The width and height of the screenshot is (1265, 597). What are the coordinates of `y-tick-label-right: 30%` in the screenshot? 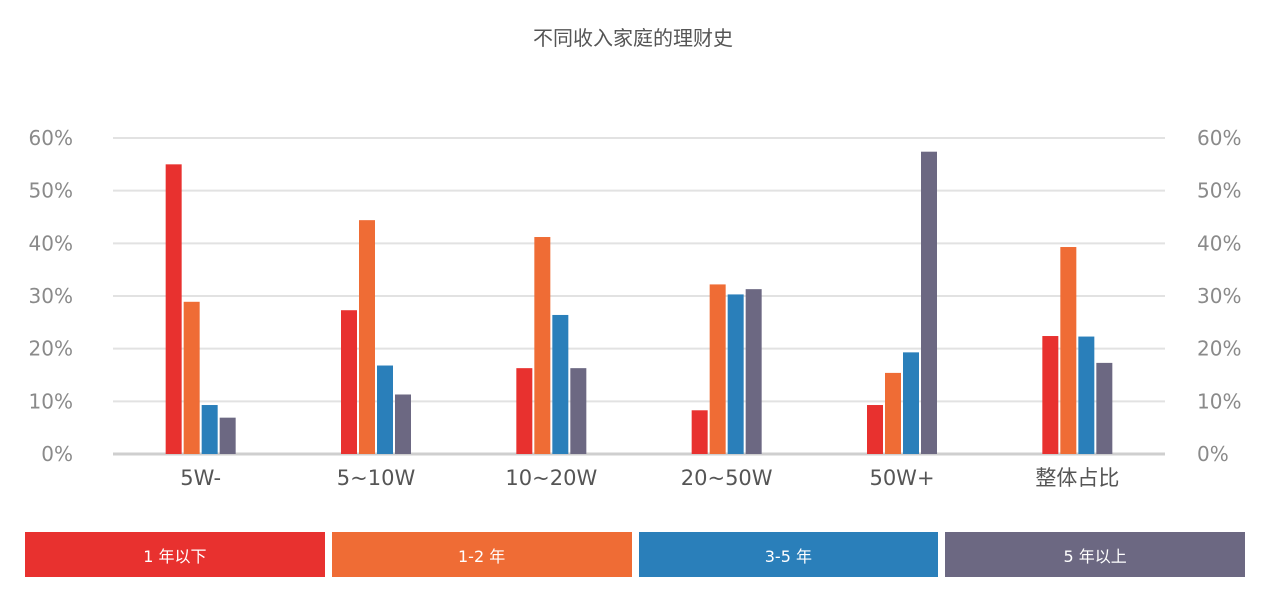 It's located at (1219, 296).